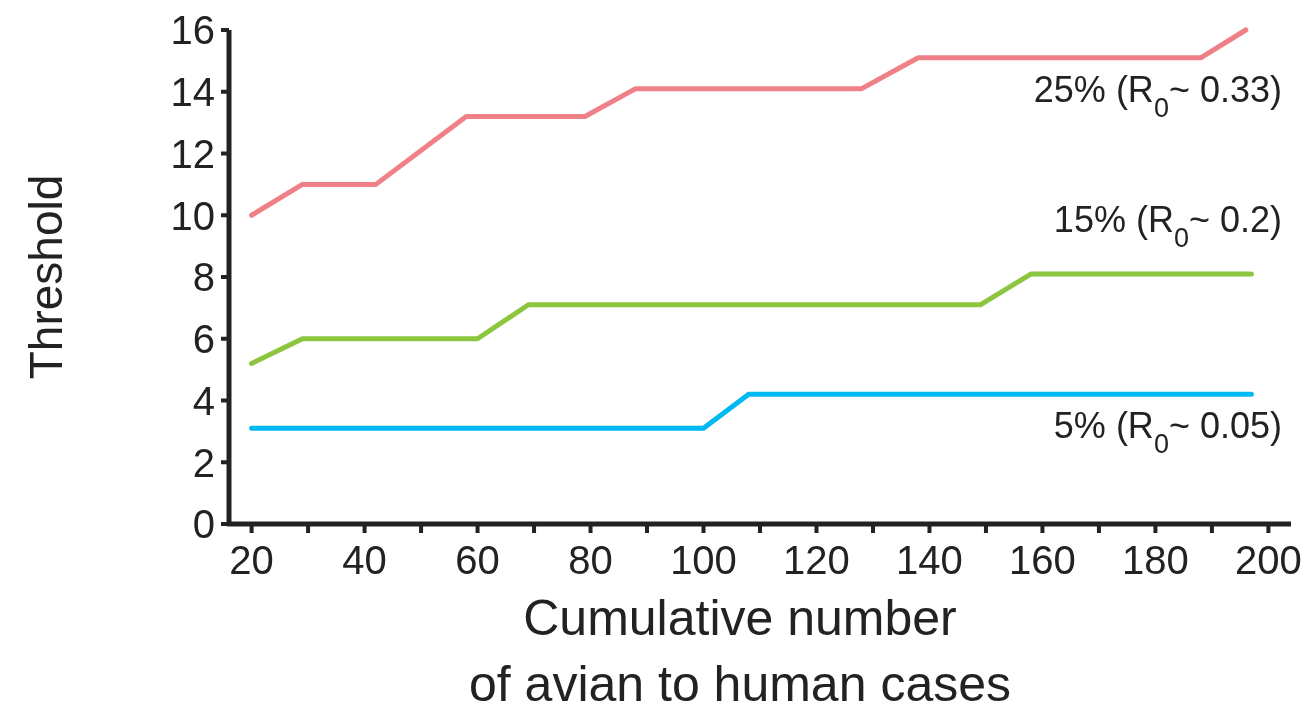  What do you see at coordinates (203, 400) in the screenshot?
I see `y-tick-label: 4` at bounding box center [203, 400].